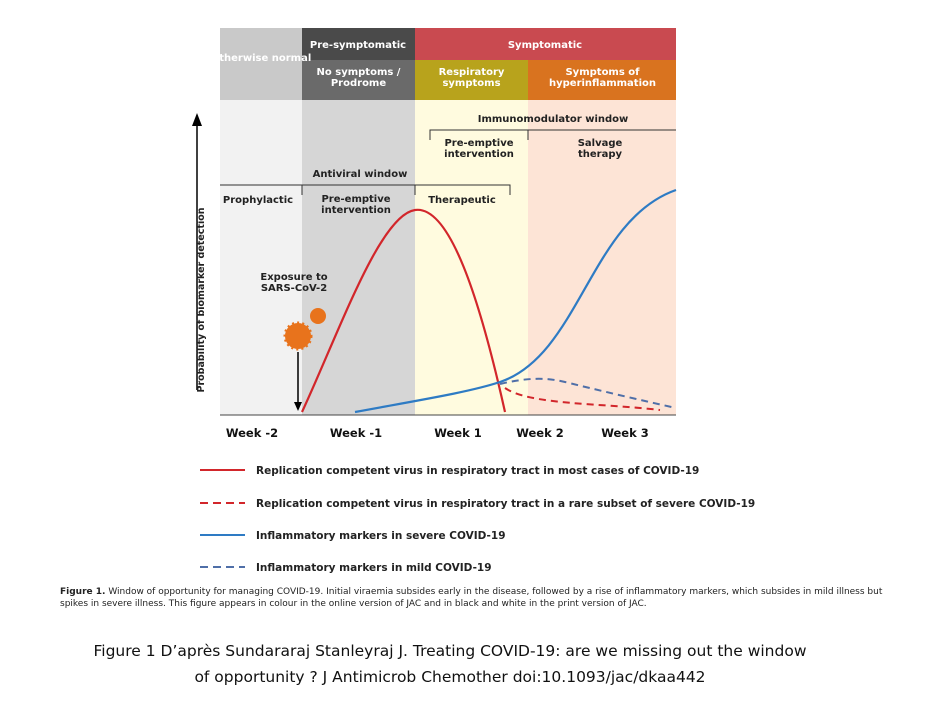 The height and width of the screenshot is (708, 945). I want to click on header-text: Respiratory symptoms, so click(471, 78).